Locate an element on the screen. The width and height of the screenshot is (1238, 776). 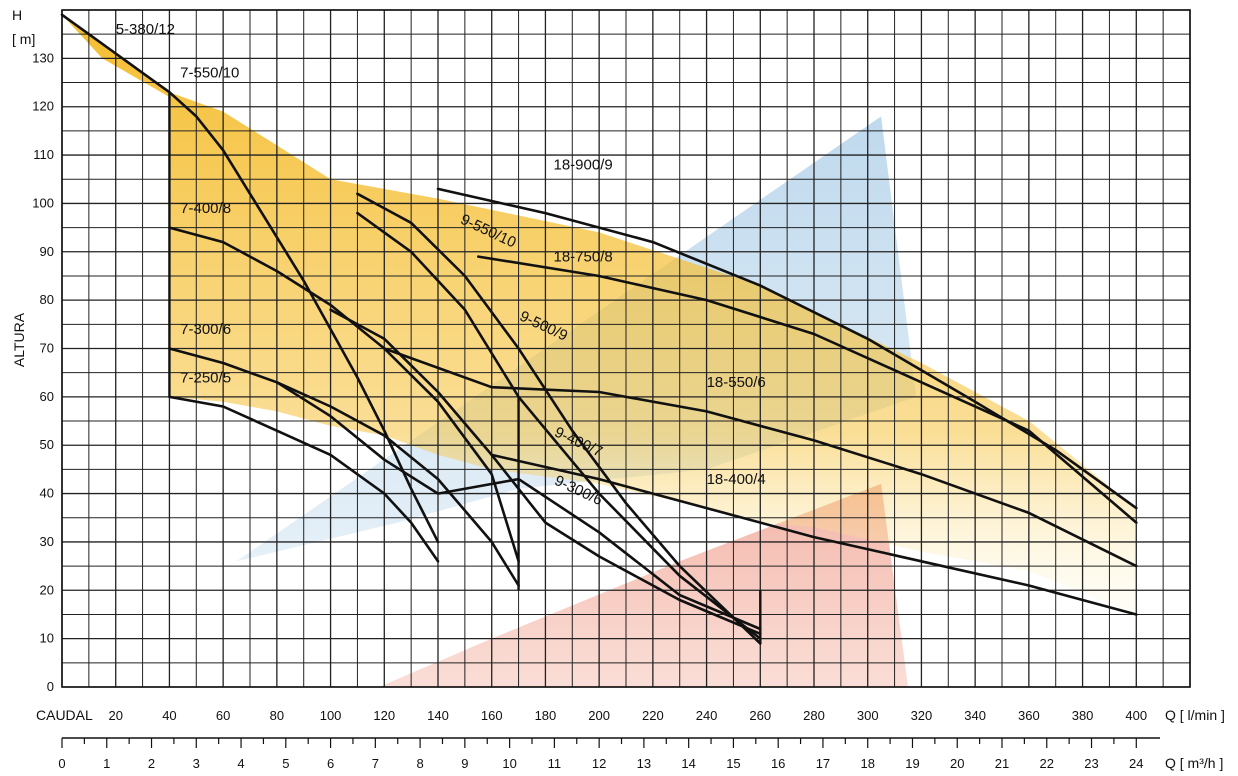
x-axis-secondary-unit: Q [ m³/h ] is located at coordinates (1194, 763).